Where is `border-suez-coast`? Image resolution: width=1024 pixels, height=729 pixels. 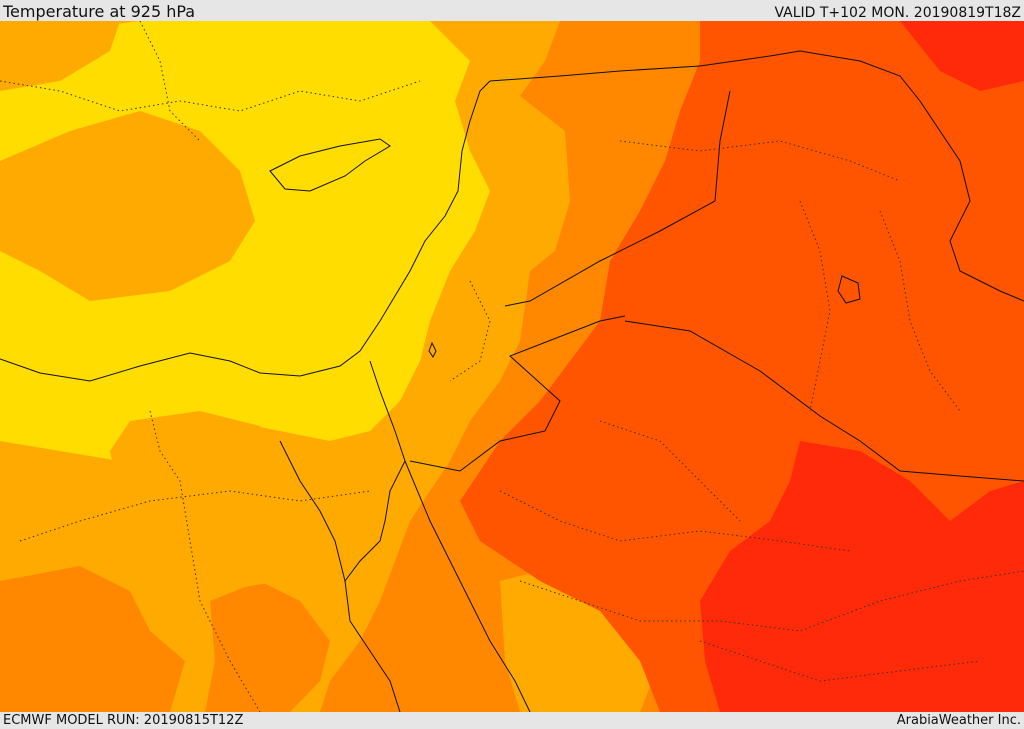 border-suez-coast is located at coordinates (312, 511).